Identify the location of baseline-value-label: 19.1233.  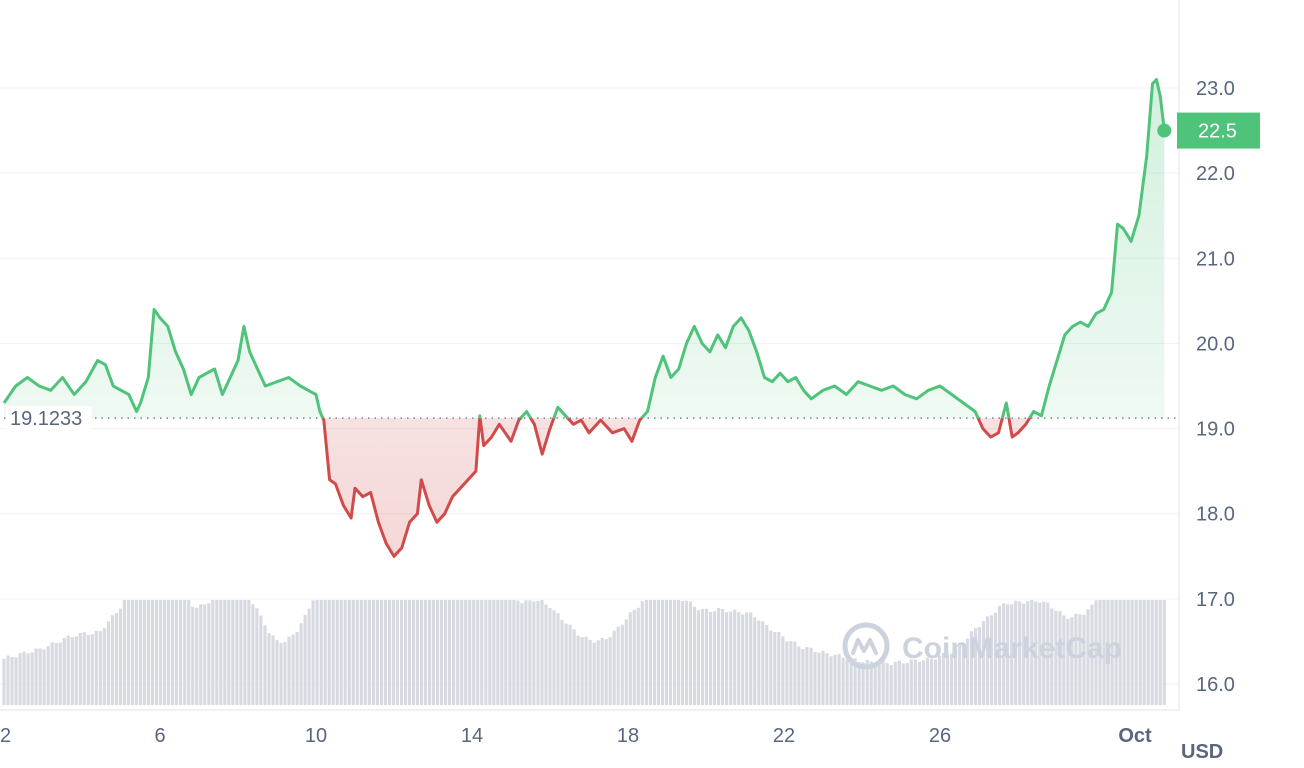
(46, 419).